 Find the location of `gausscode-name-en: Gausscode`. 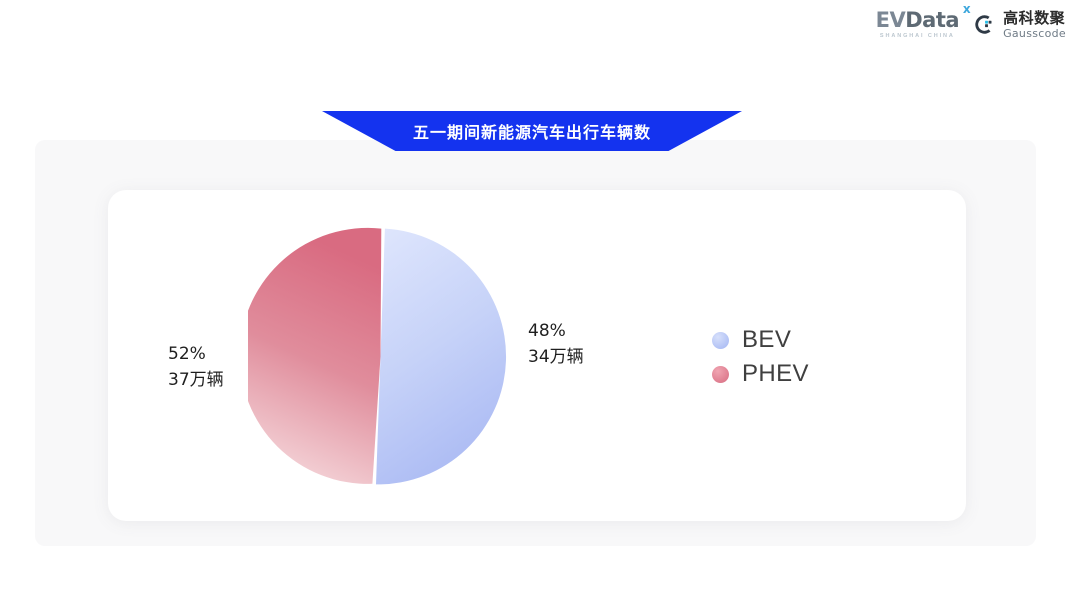

gausscode-name-en: Gausscode is located at coordinates (1034, 33).